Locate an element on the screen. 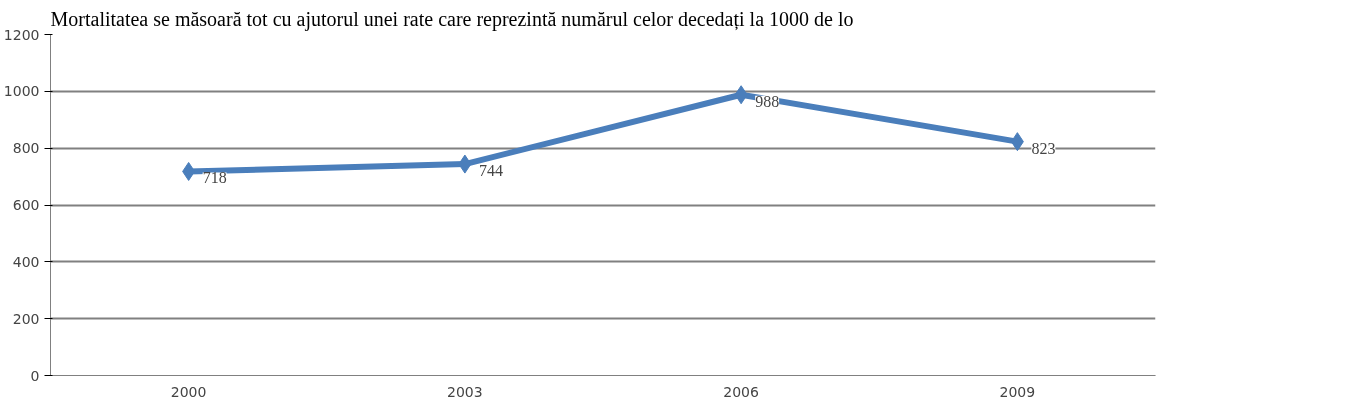  data-label: 988 is located at coordinates (767, 101).